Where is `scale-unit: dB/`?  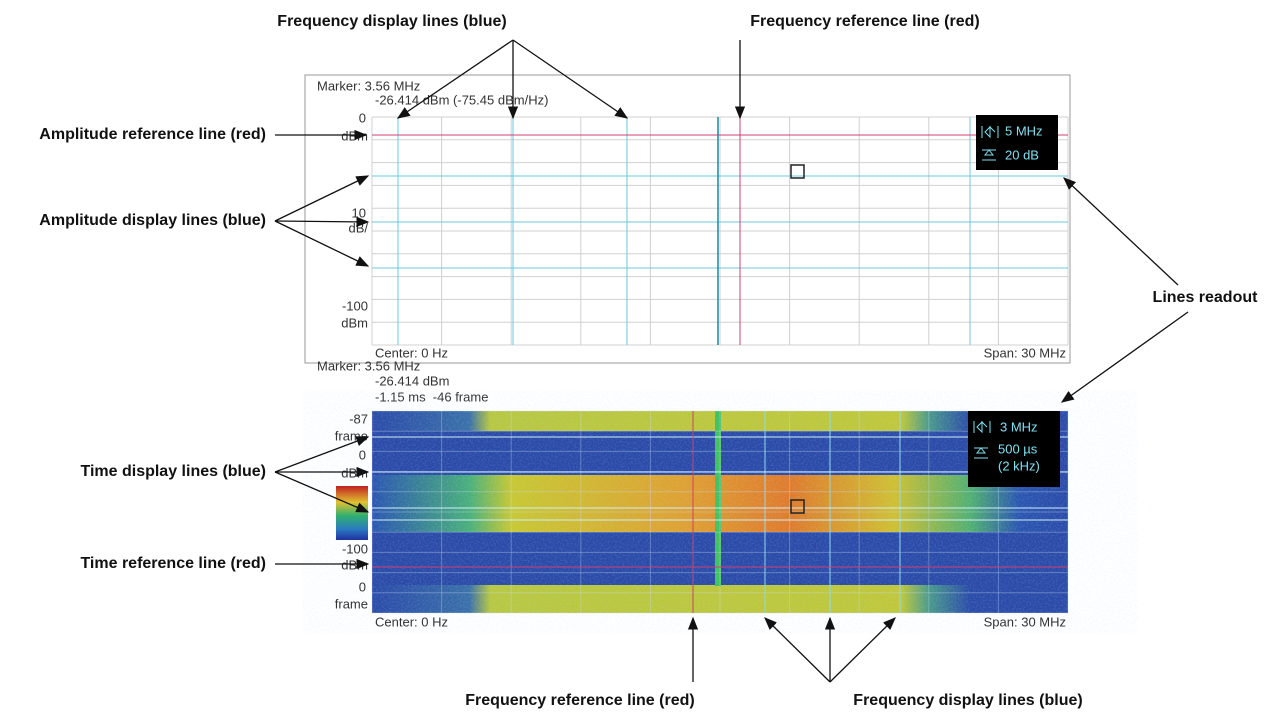
scale-unit: dB/ is located at coordinates (358, 227).